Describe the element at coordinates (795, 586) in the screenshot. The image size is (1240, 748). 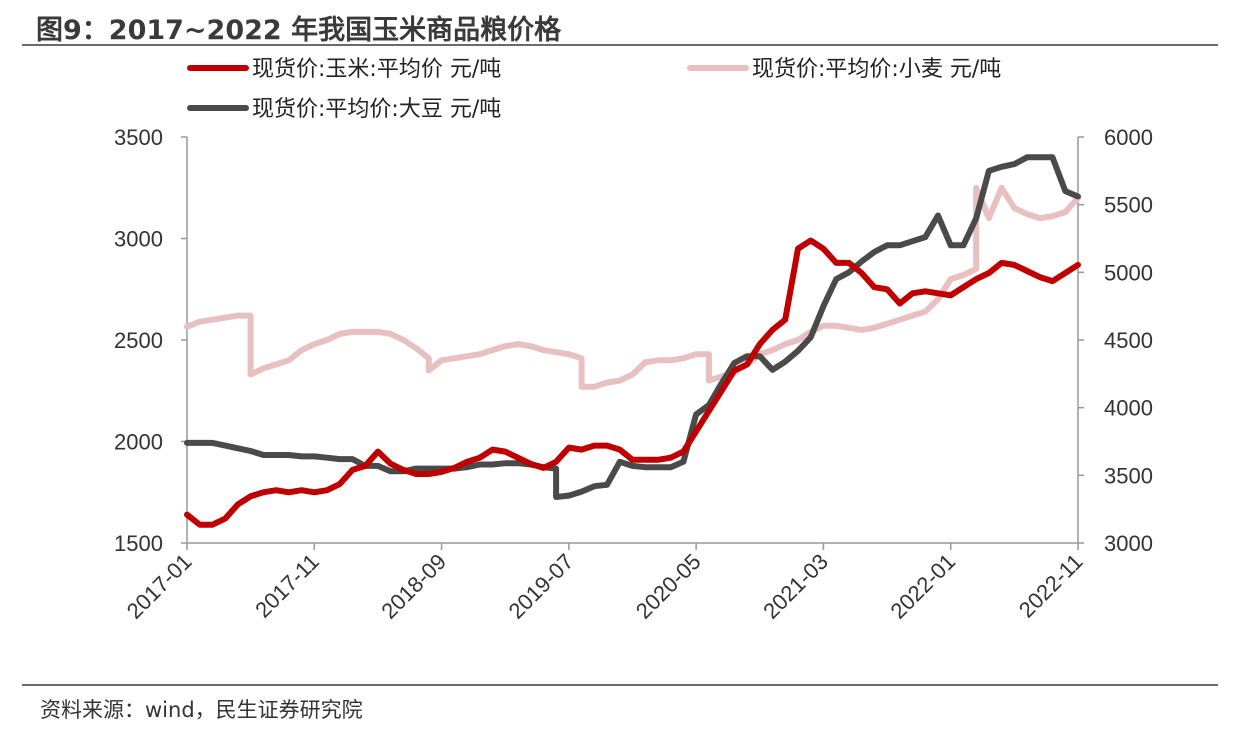
I see `x-tick-label: 2021-03` at that location.